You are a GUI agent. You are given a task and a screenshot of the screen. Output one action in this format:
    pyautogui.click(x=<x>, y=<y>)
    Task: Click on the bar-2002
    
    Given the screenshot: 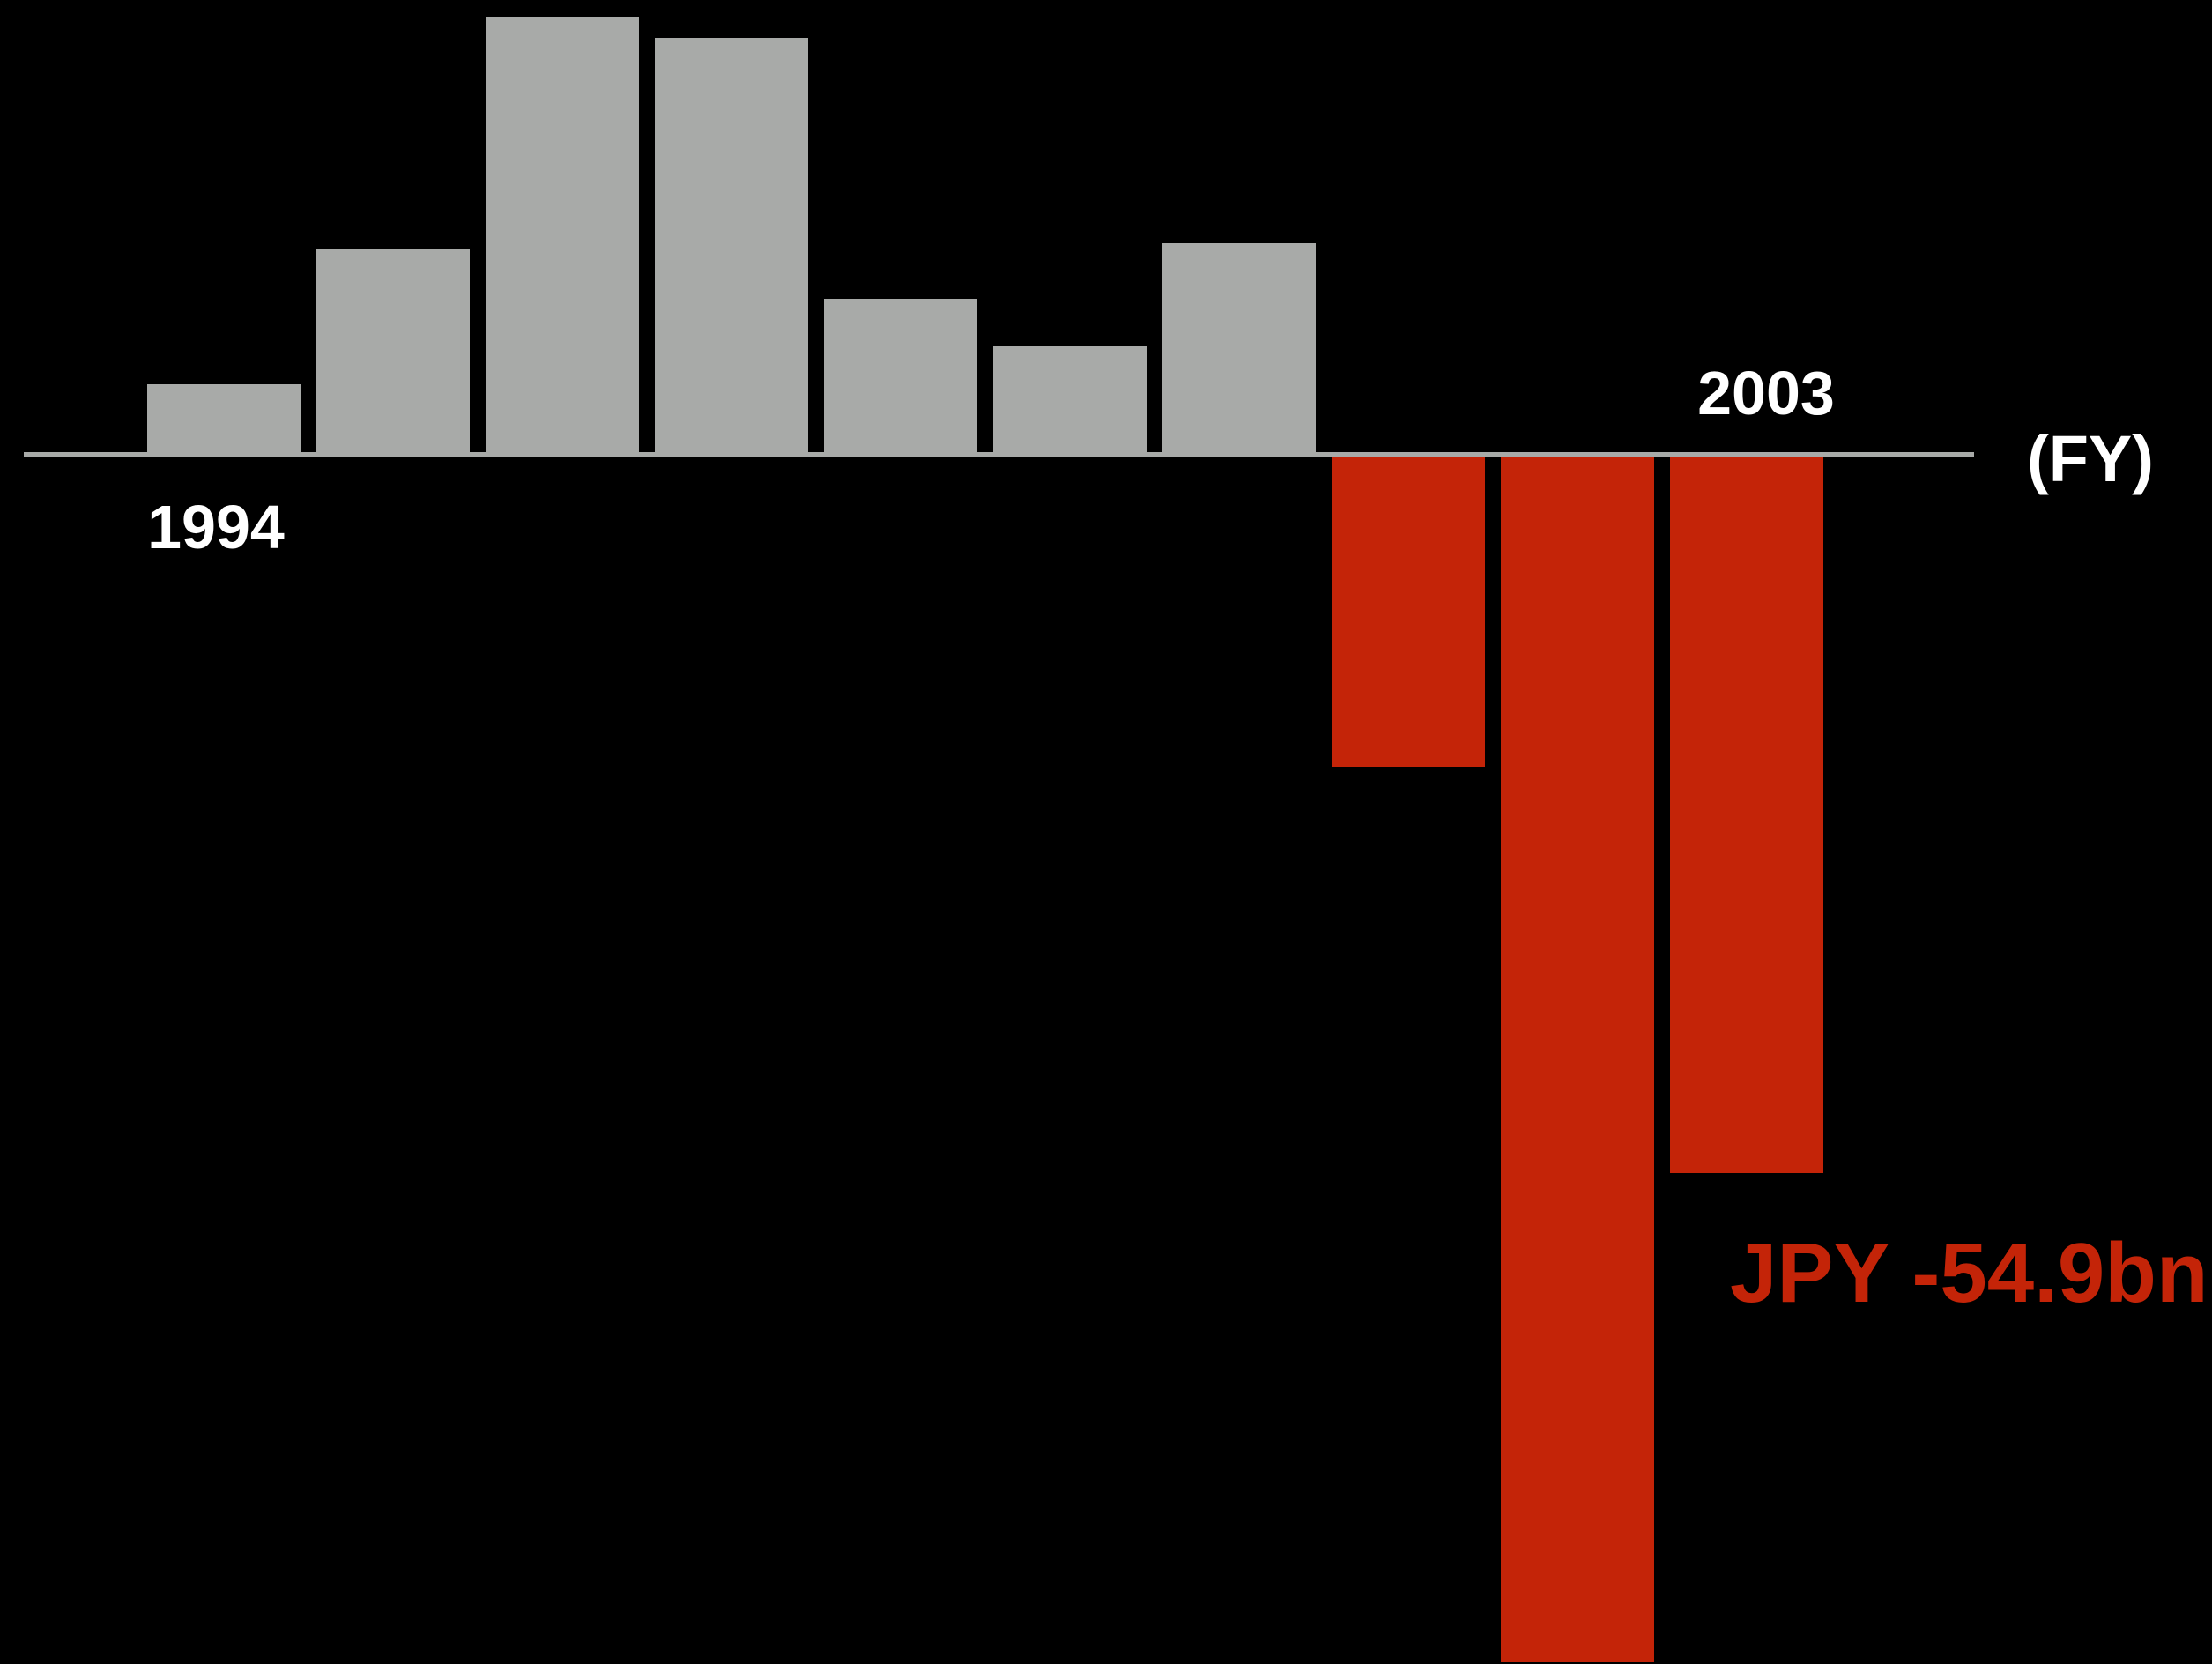 What is the action you would take?
    pyautogui.click(x=1578, y=1058)
    